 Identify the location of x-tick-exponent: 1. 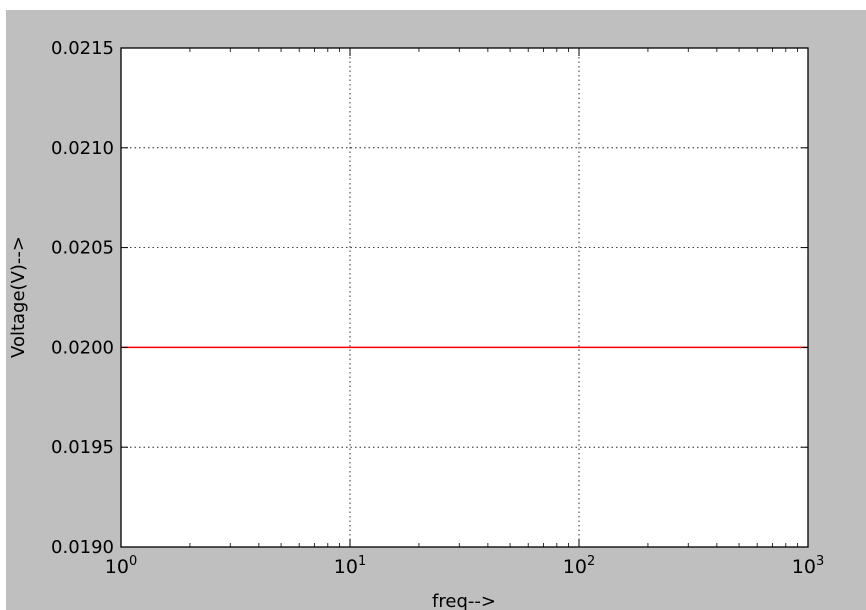
(362, 561).